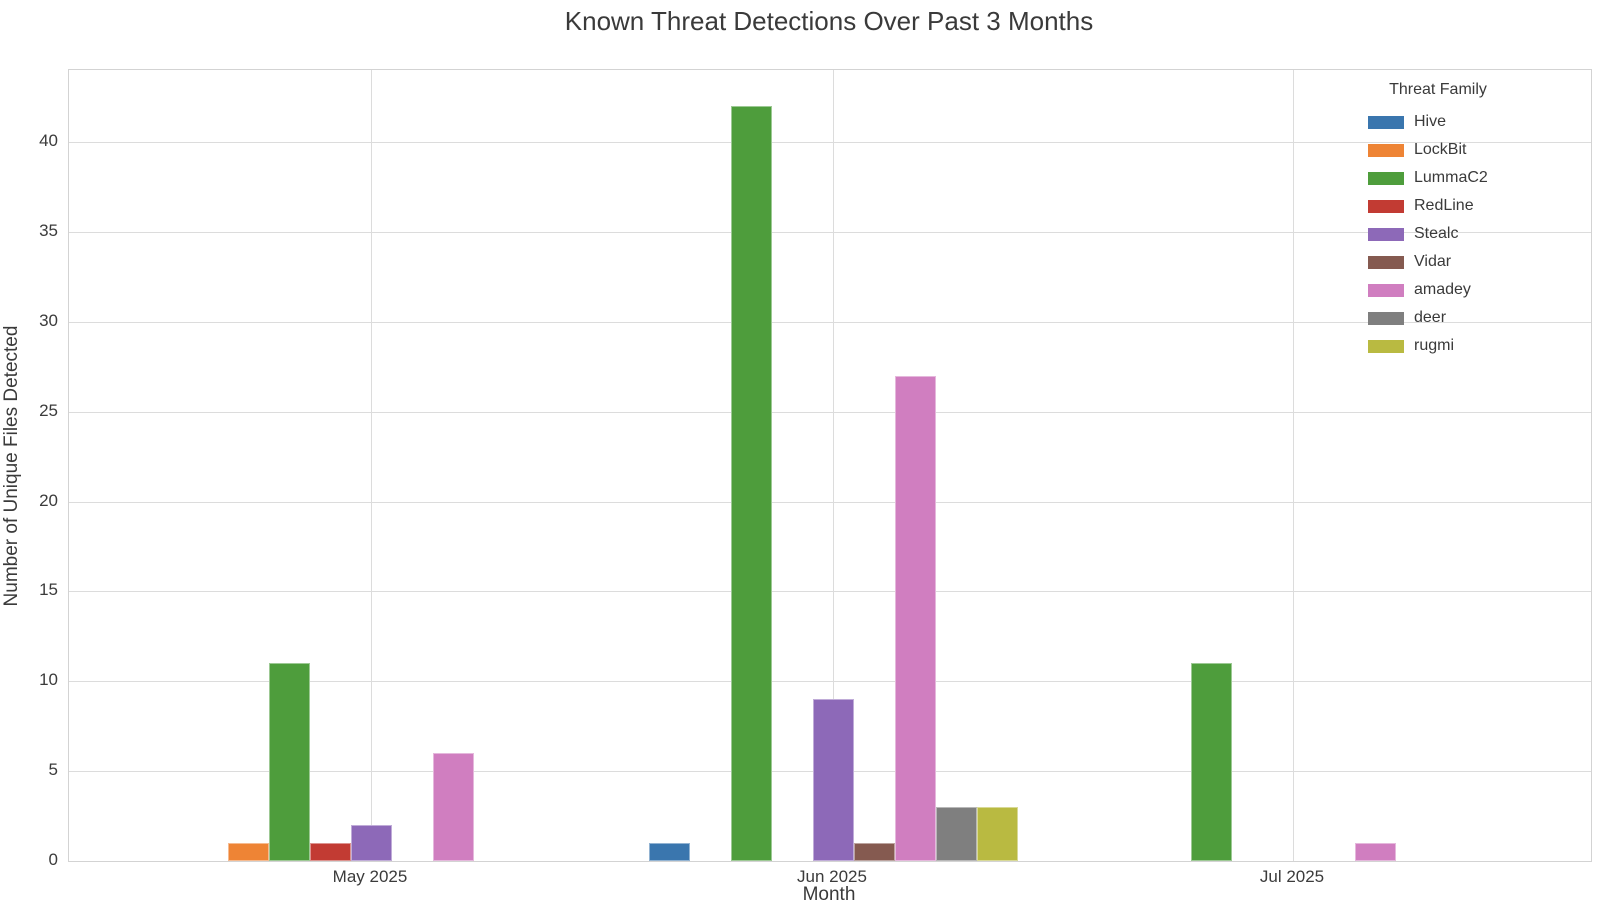 Image resolution: width=1600 pixels, height=922 pixels. I want to click on legend-swatch-Stealc, so click(1386, 234).